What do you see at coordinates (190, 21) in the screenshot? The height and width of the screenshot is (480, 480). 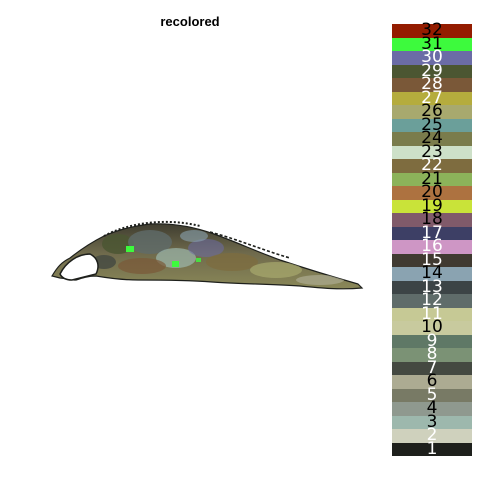 I see `plot-title: recolored` at bounding box center [190, 21].